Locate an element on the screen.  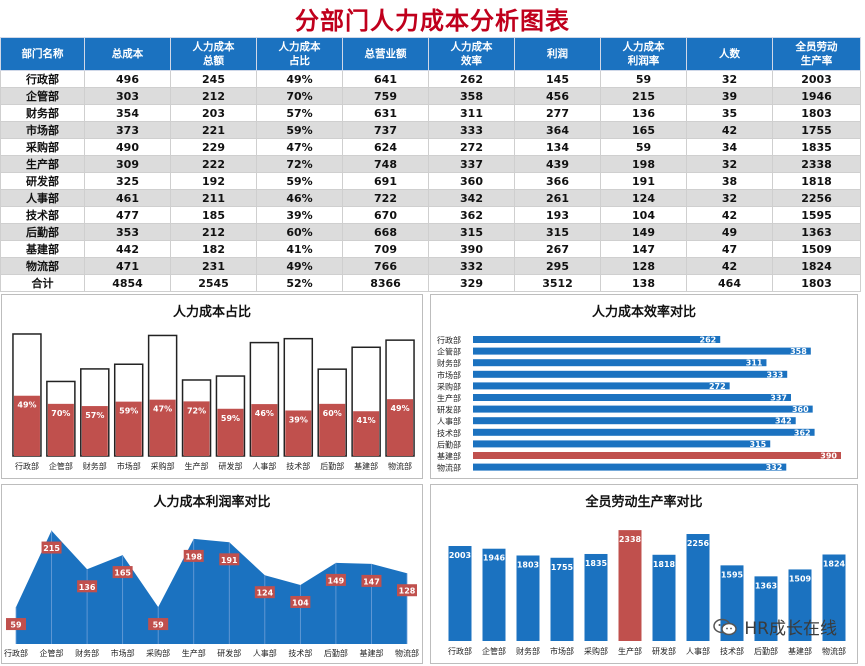
table-cell: 42 is located at coordinates (729, 266).